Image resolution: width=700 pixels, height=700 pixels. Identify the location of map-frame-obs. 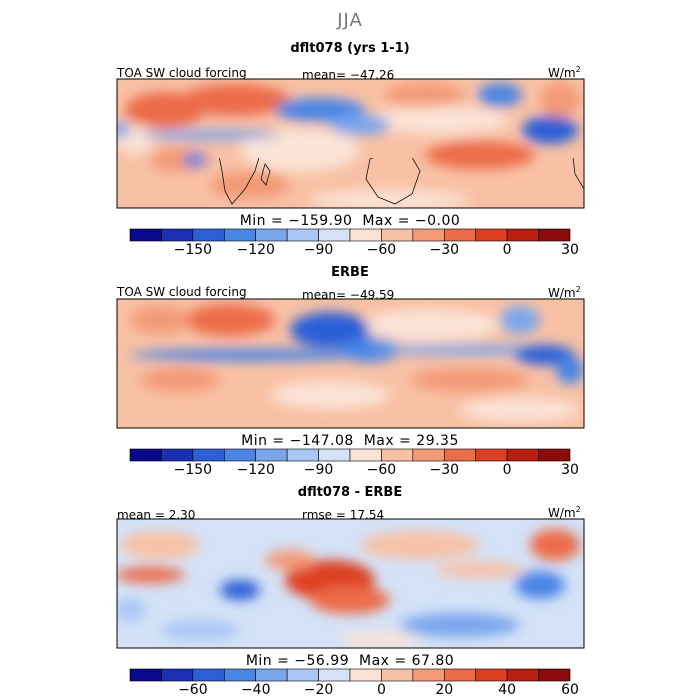
(350, 363).